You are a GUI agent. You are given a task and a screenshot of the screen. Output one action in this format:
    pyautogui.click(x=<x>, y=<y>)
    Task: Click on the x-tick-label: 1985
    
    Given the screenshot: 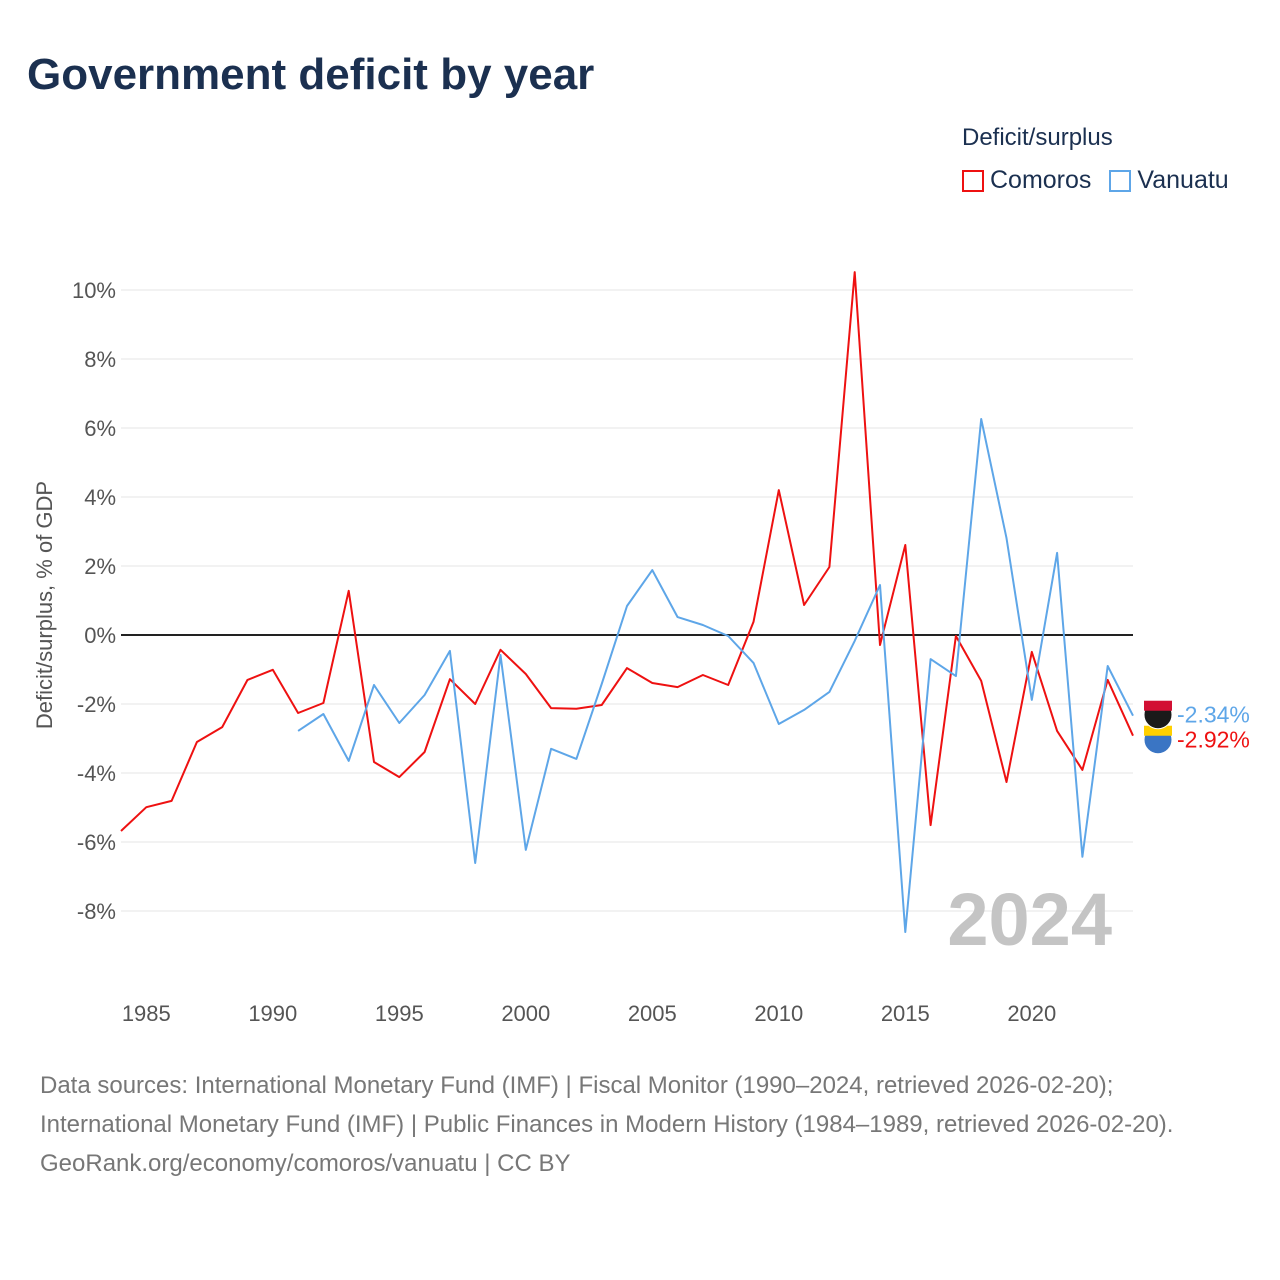 What is the action you would take?
    pyautogui.click(x=146, y=1013)
    